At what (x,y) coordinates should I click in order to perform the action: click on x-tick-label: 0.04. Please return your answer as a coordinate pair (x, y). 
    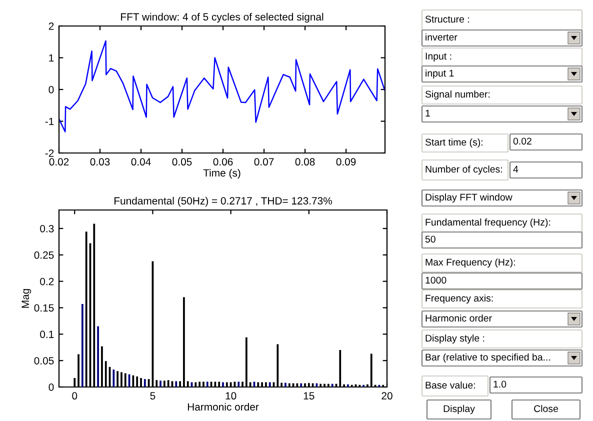
    Looking at the image, I should click on (141, 162).